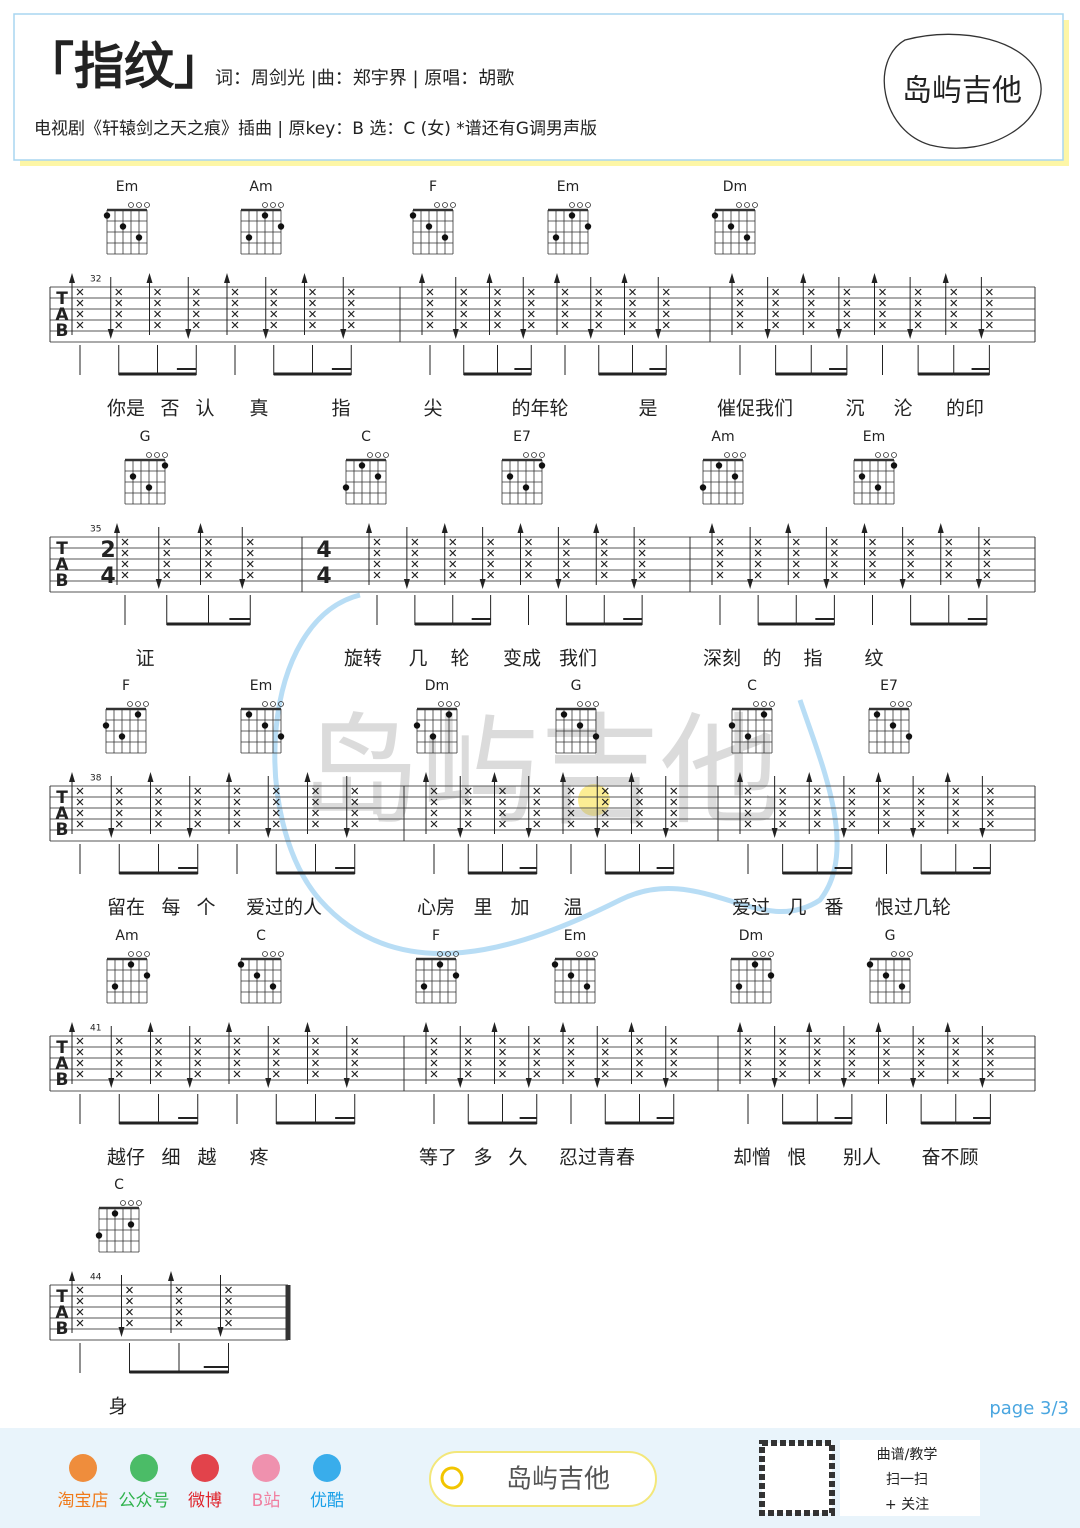  Describe the element at coordinates (366, 437) in the screenshot. I see `chord-name: C` at that location.